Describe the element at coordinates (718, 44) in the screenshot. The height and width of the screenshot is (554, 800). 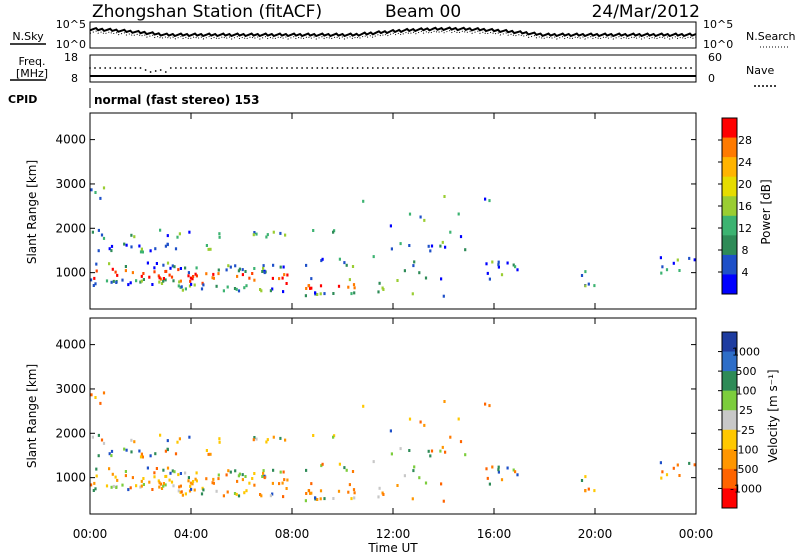
I see `nsearch-tick-bottom: 10^0` at that location.